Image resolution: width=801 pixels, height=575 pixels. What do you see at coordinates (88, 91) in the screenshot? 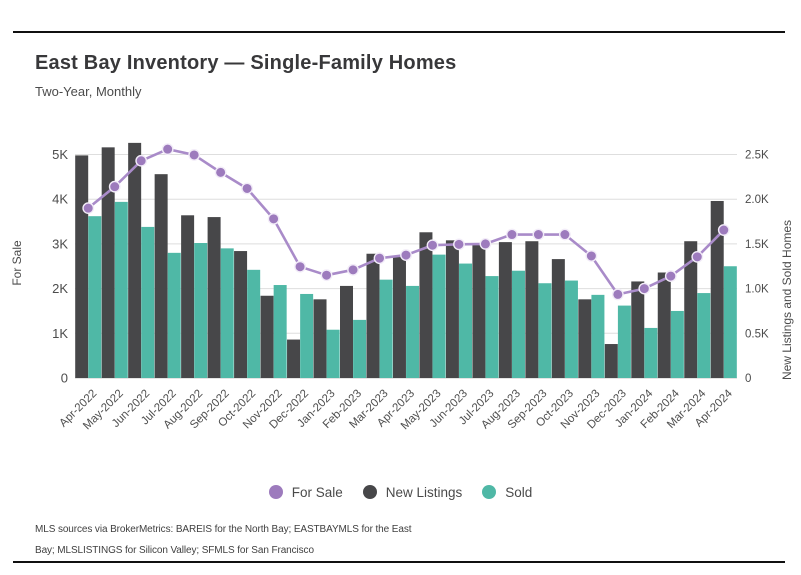
I see `page-subtitle: Two-Year, Monthly` at bounding box center [88, 91].